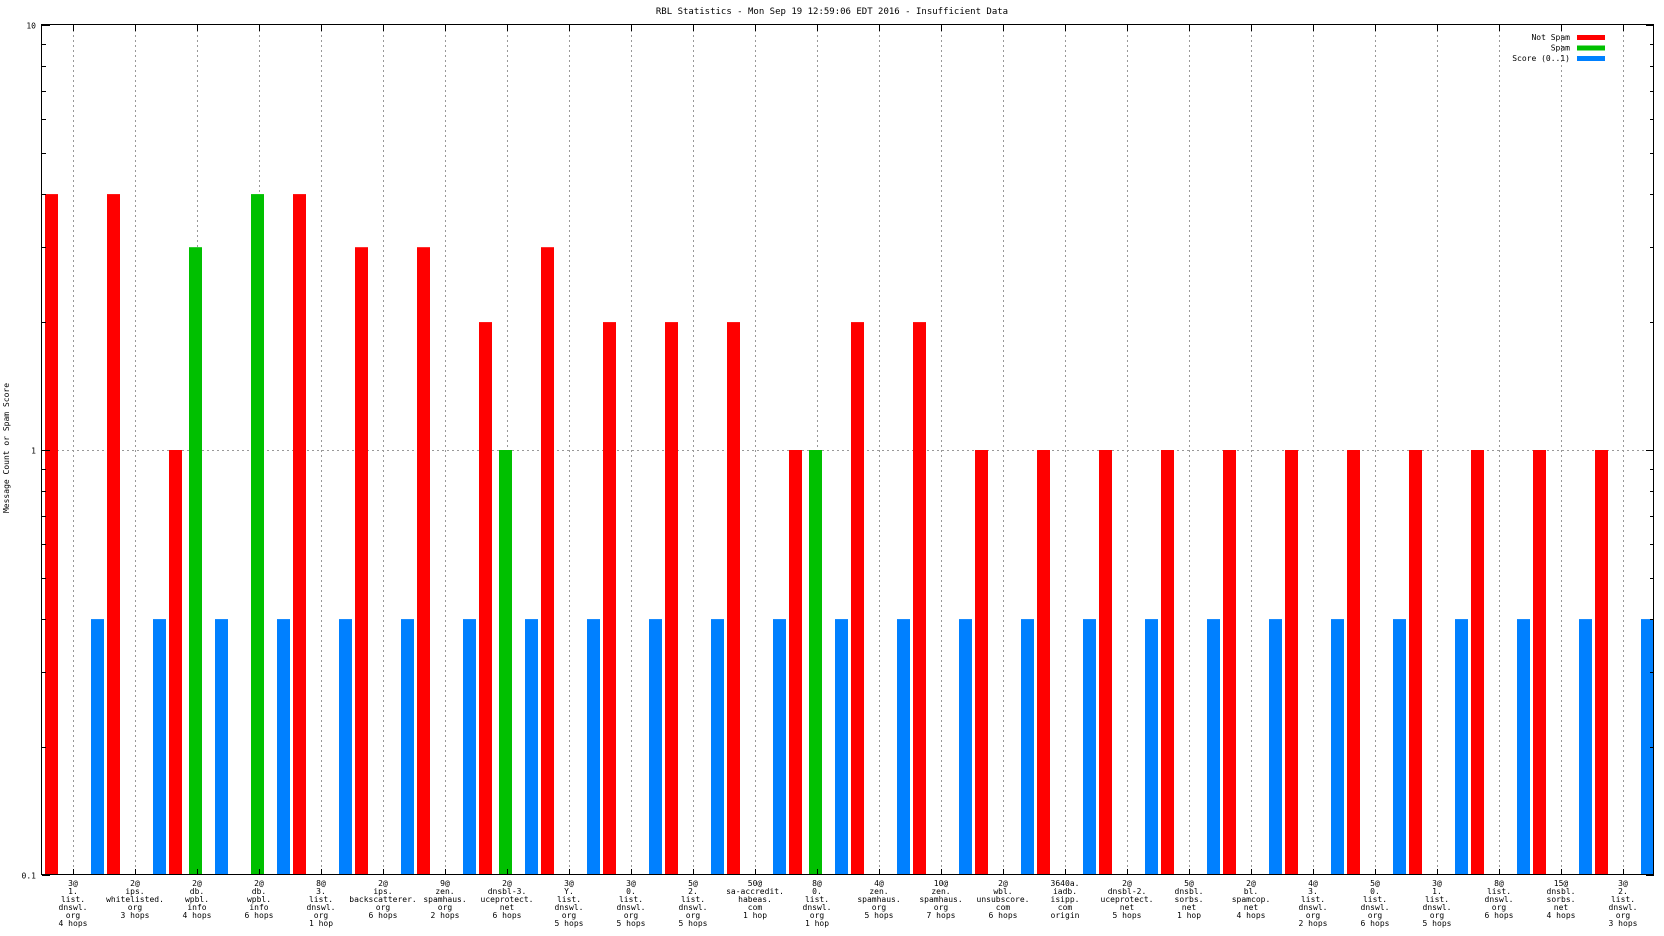 The image size is (1664, 936). What do you see at coordinates (1127, 891) in the screenshot?
I see `x-category-label-line: dnsbl-2.` at bounding box center [1127, 891].